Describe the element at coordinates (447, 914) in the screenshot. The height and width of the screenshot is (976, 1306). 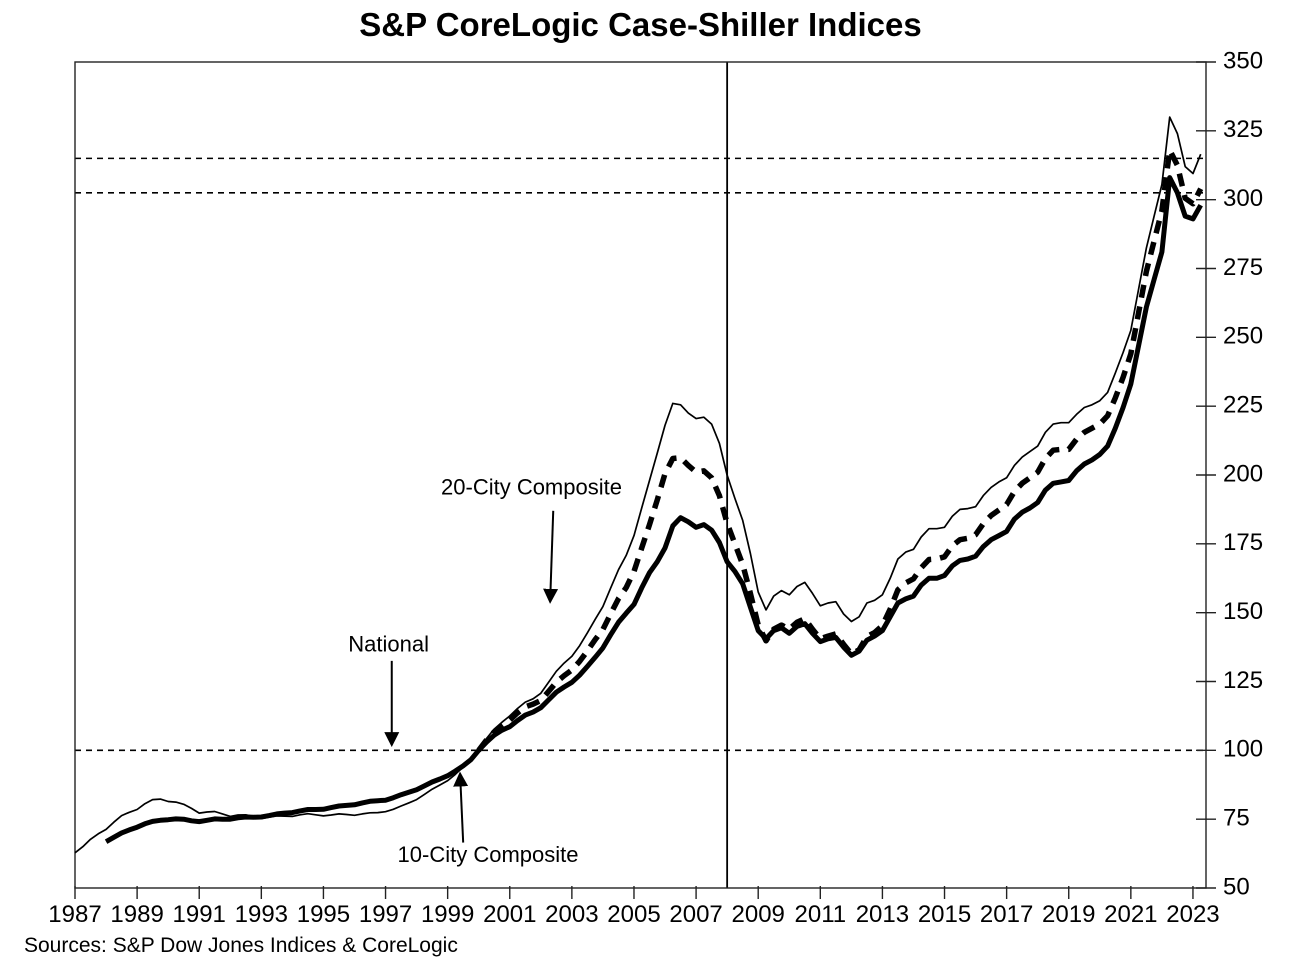
I see `x-axis-label-1999: 1999` at that location.